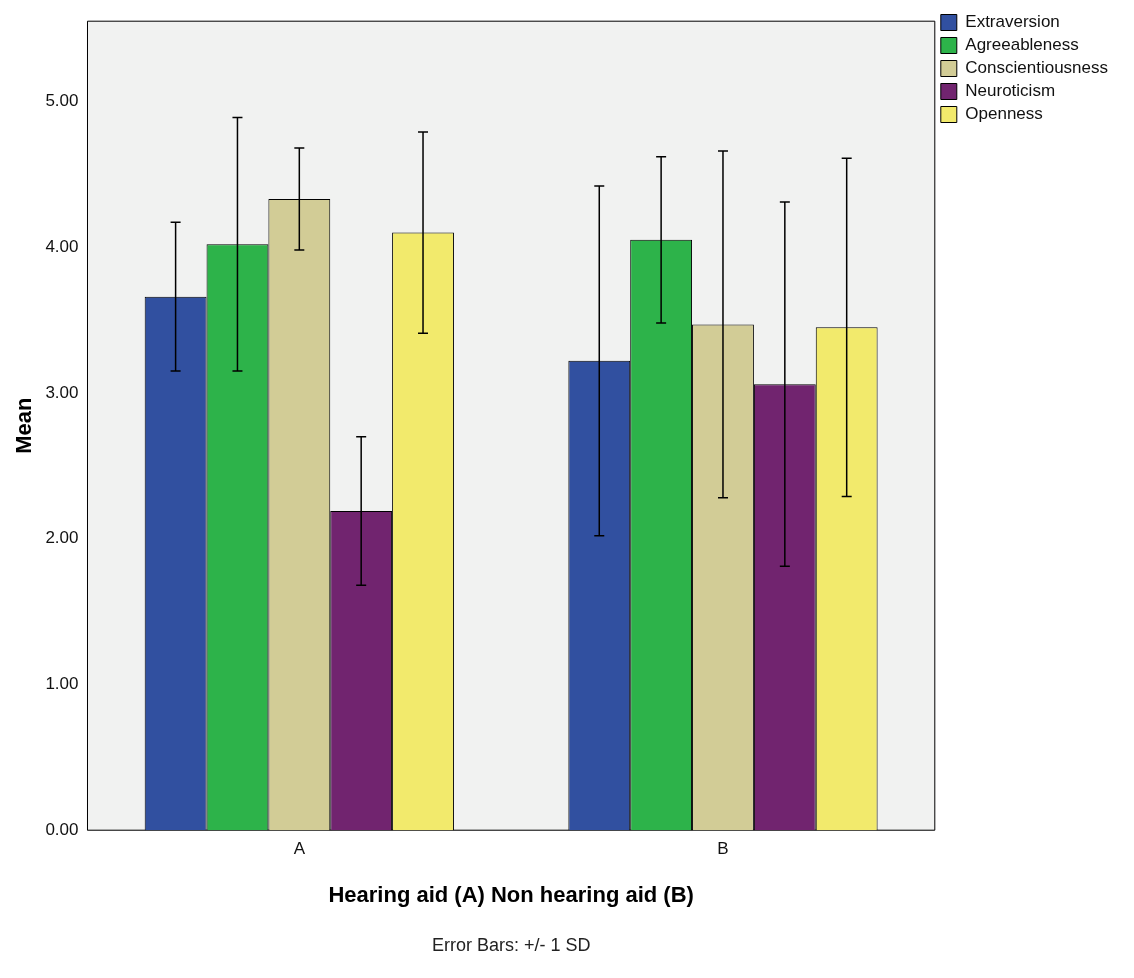 Image resolution: width=1134 pixels, height=978 pixels. Describe the element at coordinates (62, 101) in the screenshot. I see `y-tick-label: 5.00` at that location.